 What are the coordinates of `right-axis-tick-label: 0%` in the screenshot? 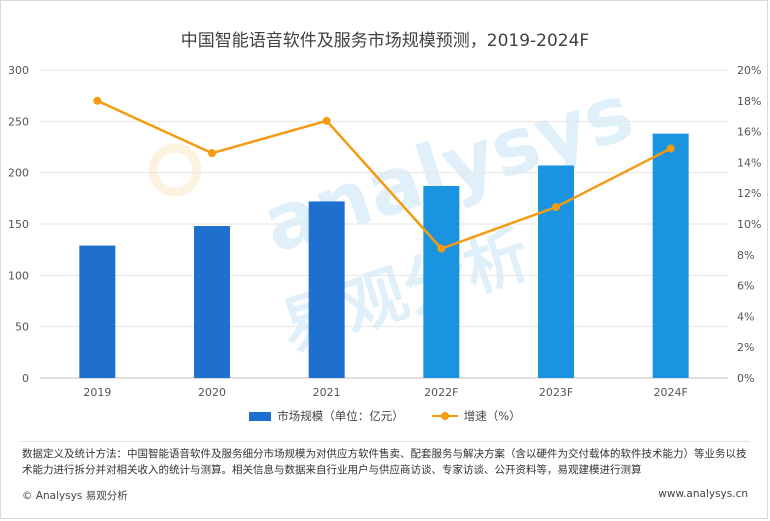 It's located at (745, 378).